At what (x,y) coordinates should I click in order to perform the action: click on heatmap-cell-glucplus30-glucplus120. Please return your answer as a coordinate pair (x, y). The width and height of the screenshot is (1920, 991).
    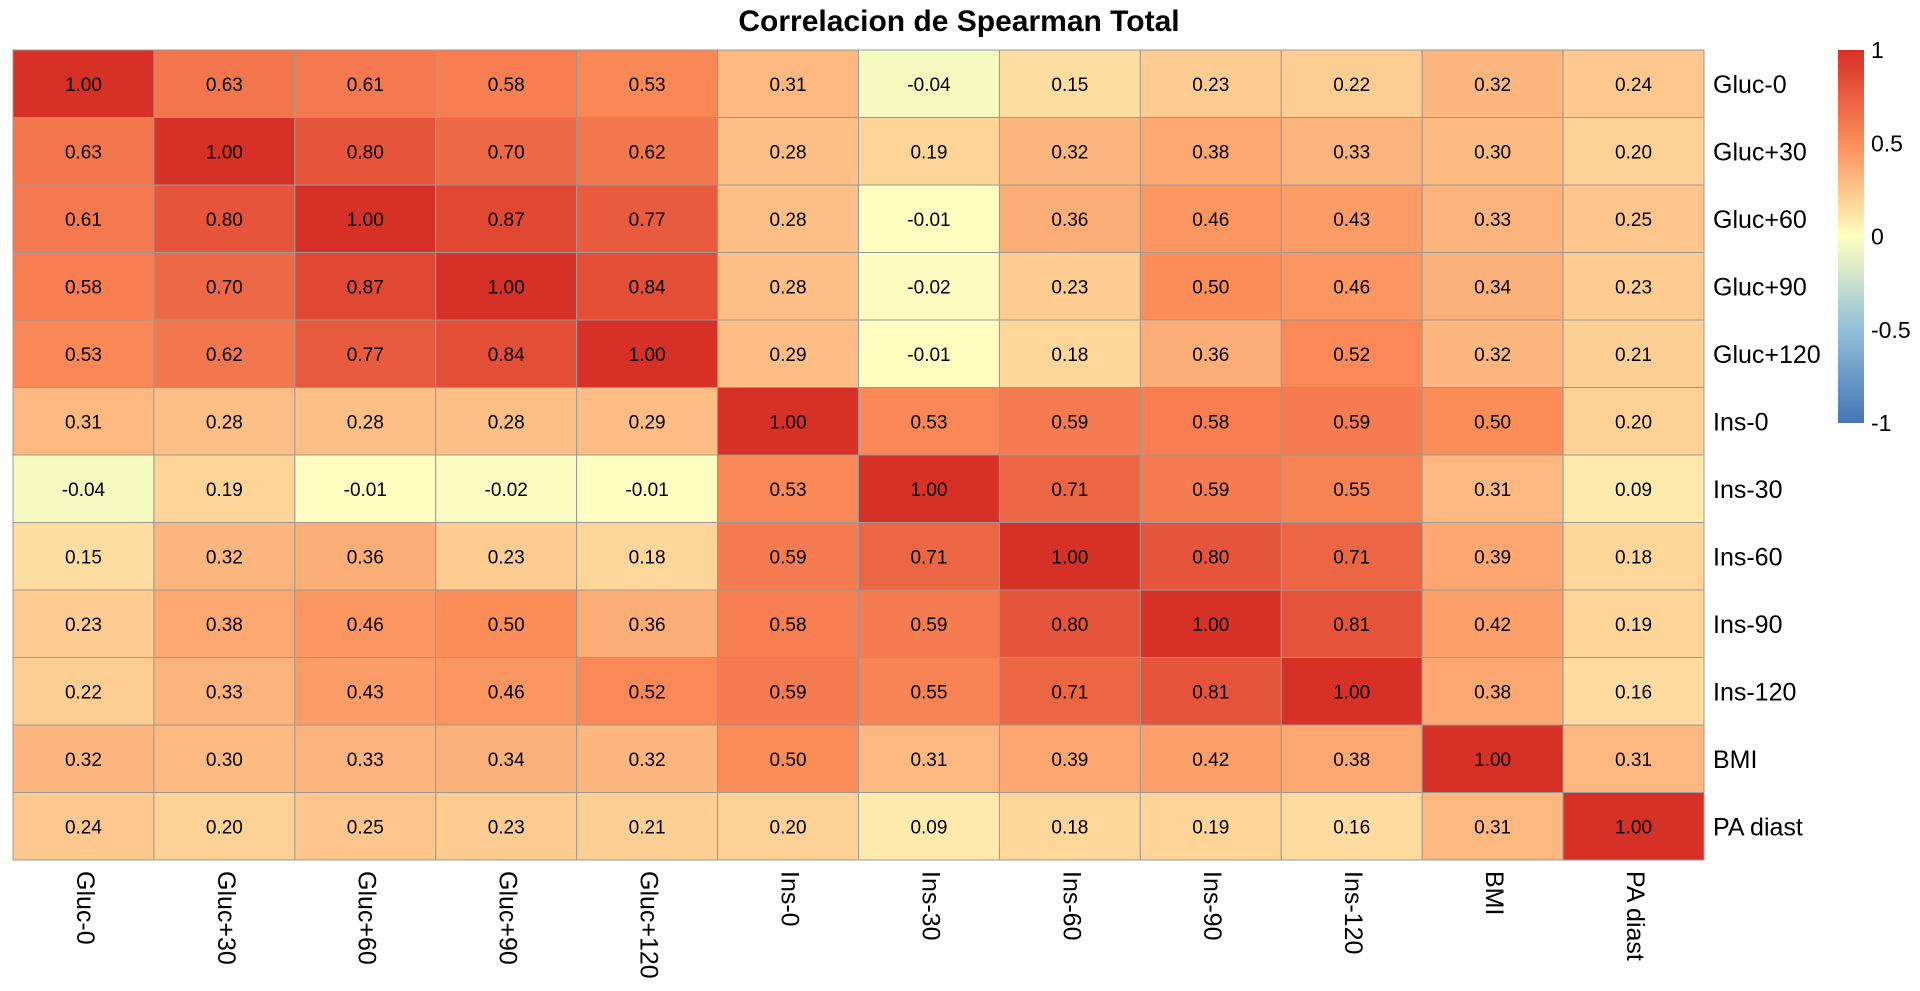
    Looking at the image, I should click on (647, 151).